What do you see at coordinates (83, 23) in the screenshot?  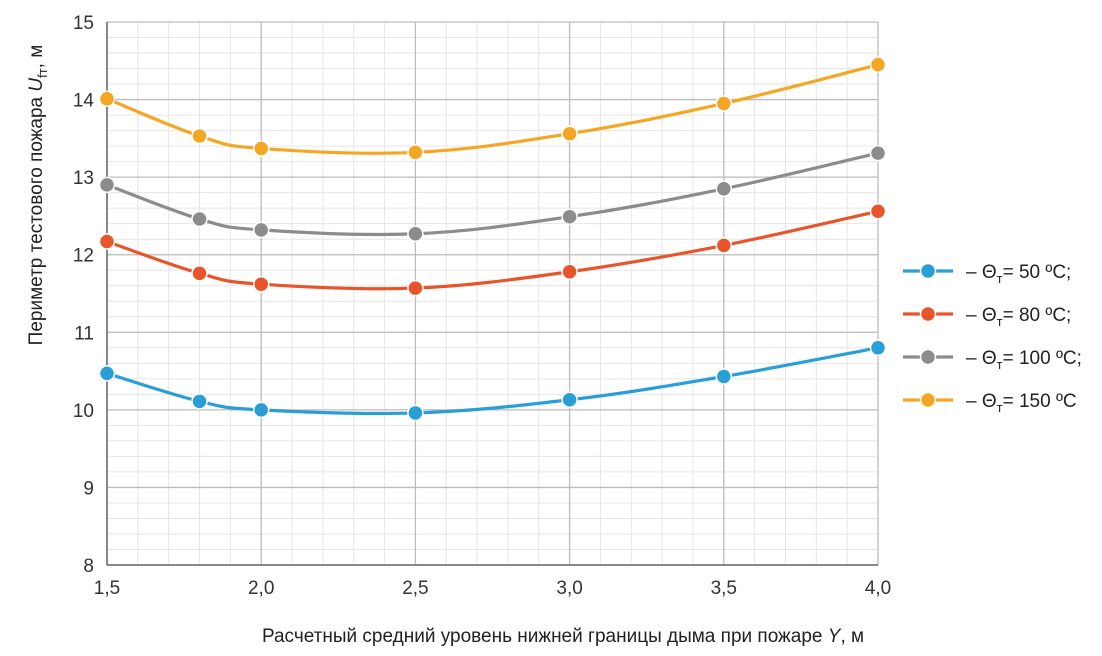 I see `y-tick-label: 15` at bounding box center [83, 23].